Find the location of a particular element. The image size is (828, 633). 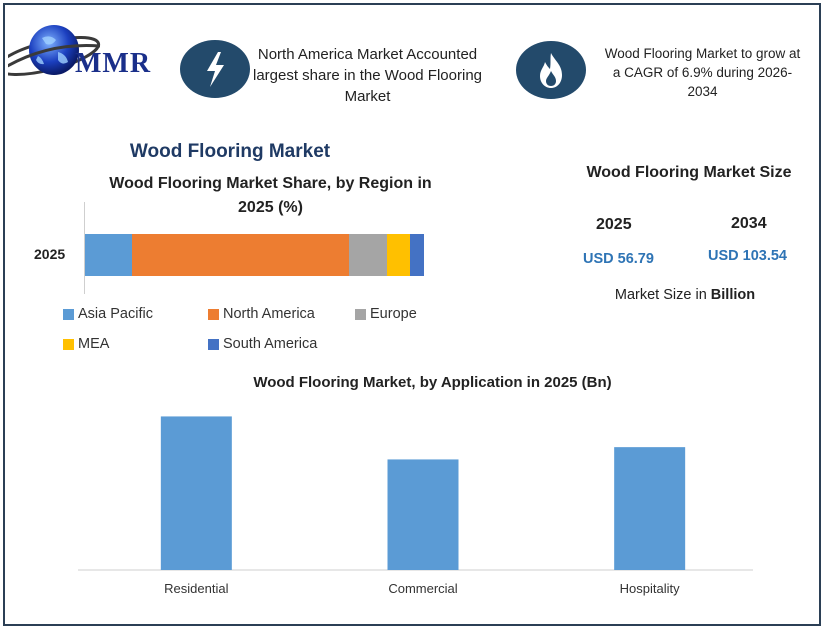

legend-item-asia-pacific: Asia Pacific is located at coordinates (108, 314).